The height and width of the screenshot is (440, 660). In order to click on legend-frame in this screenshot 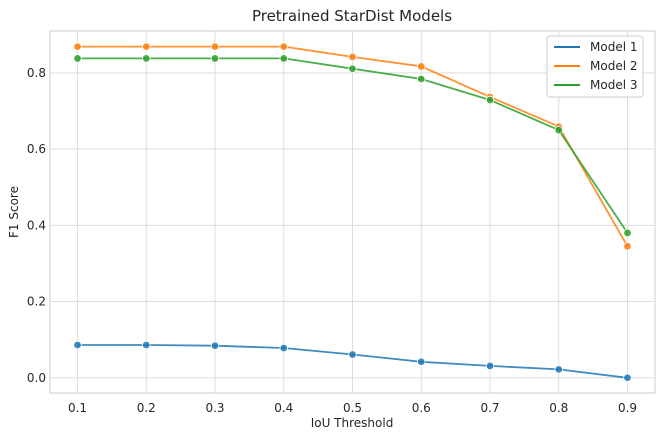, I will do `click(595, 66)`.